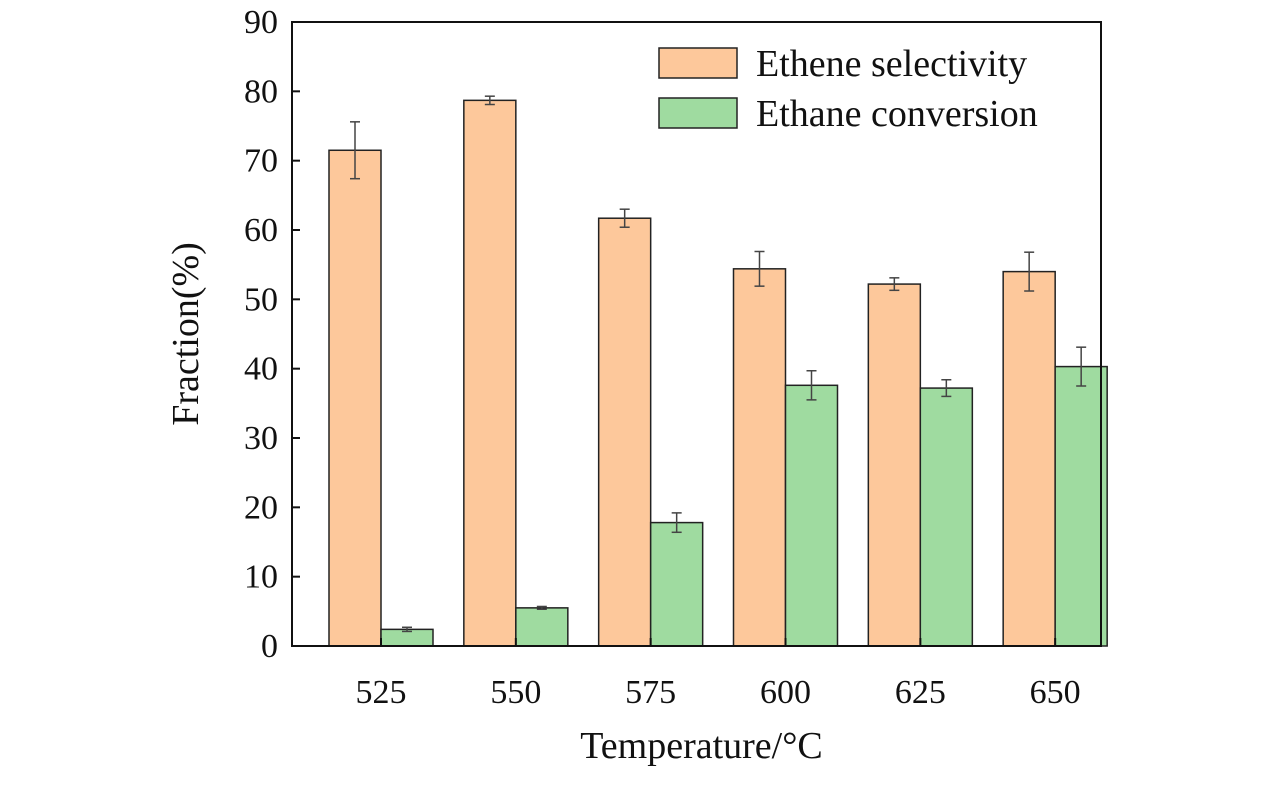 Image resolution: width=1276 pixels, height=787 pixels. Describe the element at coordinates (650, 692) in the screenshot. I see `x-tick-label-575: 575` at that location.